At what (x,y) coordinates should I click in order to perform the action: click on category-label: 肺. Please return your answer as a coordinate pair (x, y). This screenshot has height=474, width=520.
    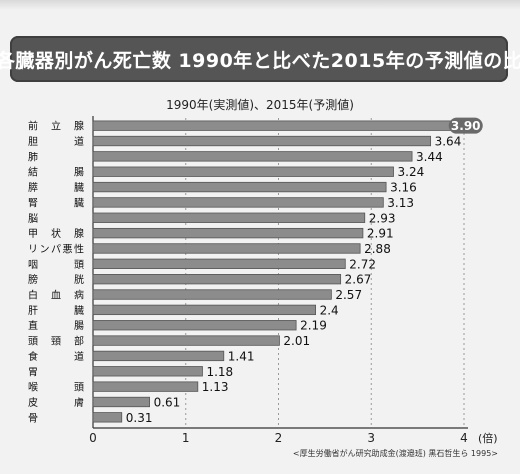
    Looking at the image, I should click on (33, 157).